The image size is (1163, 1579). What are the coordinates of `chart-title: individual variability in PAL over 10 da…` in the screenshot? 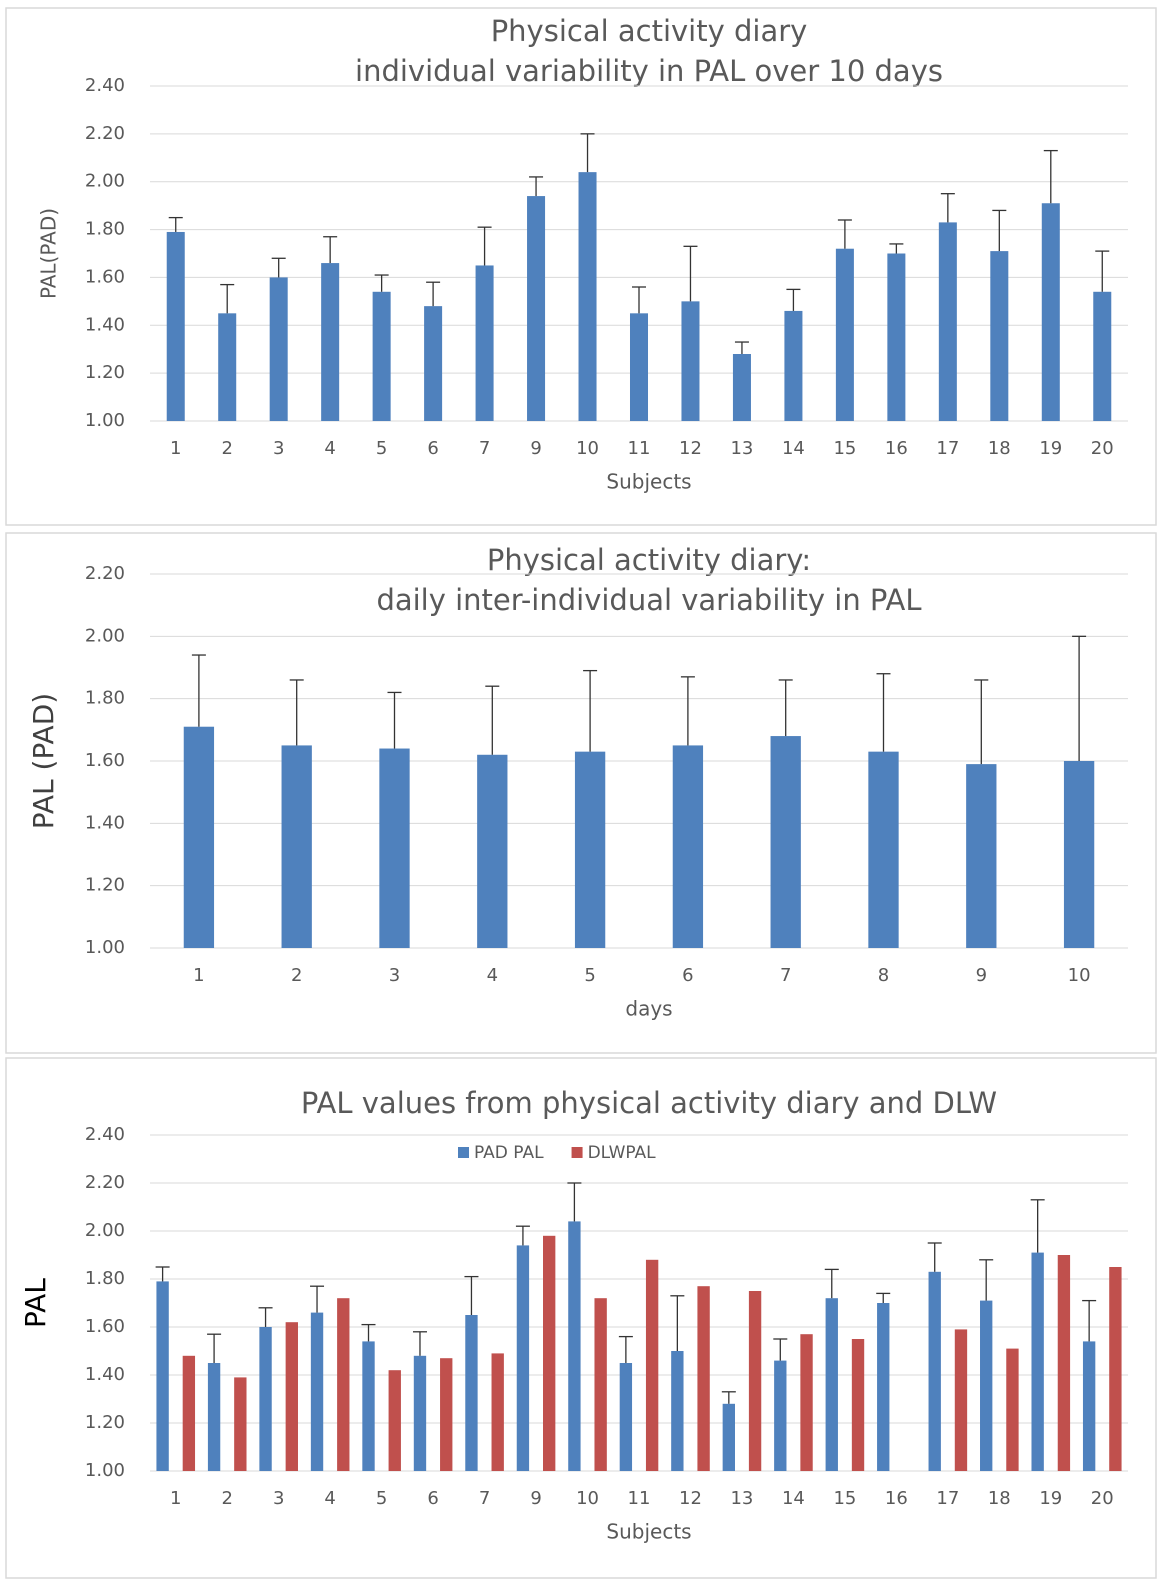 It's located at (649, 71).